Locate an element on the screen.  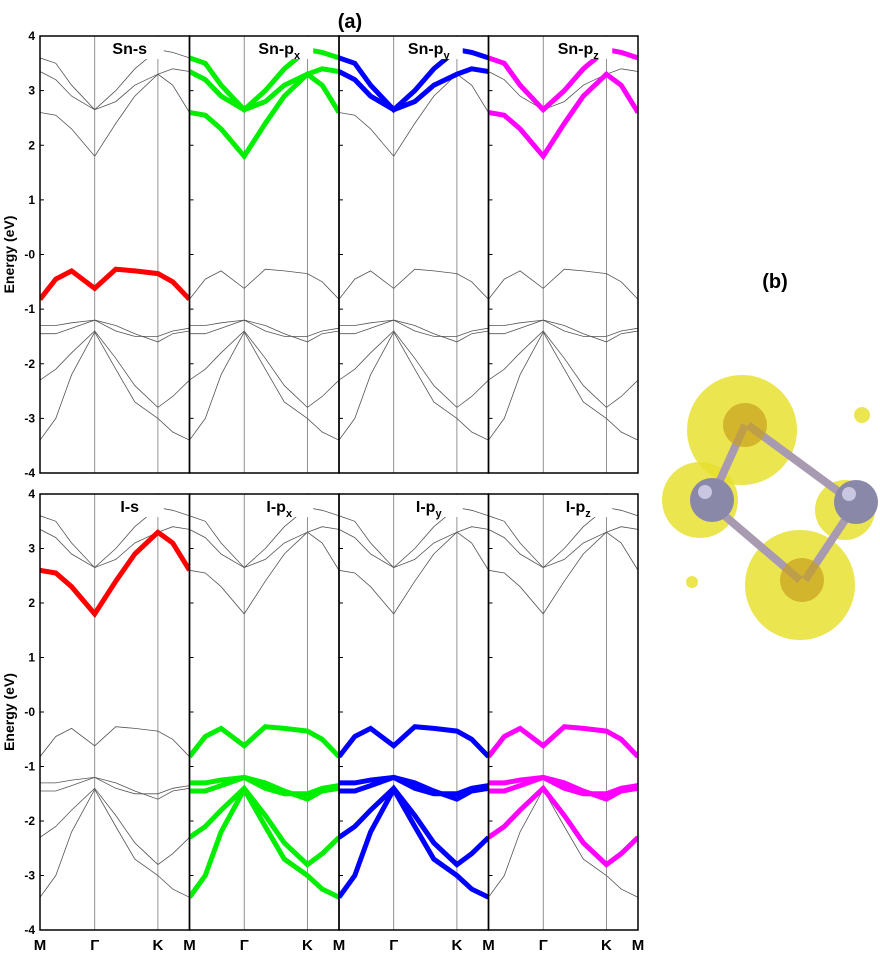
y-tick-label: -1 is located at coordinates (29, 767).